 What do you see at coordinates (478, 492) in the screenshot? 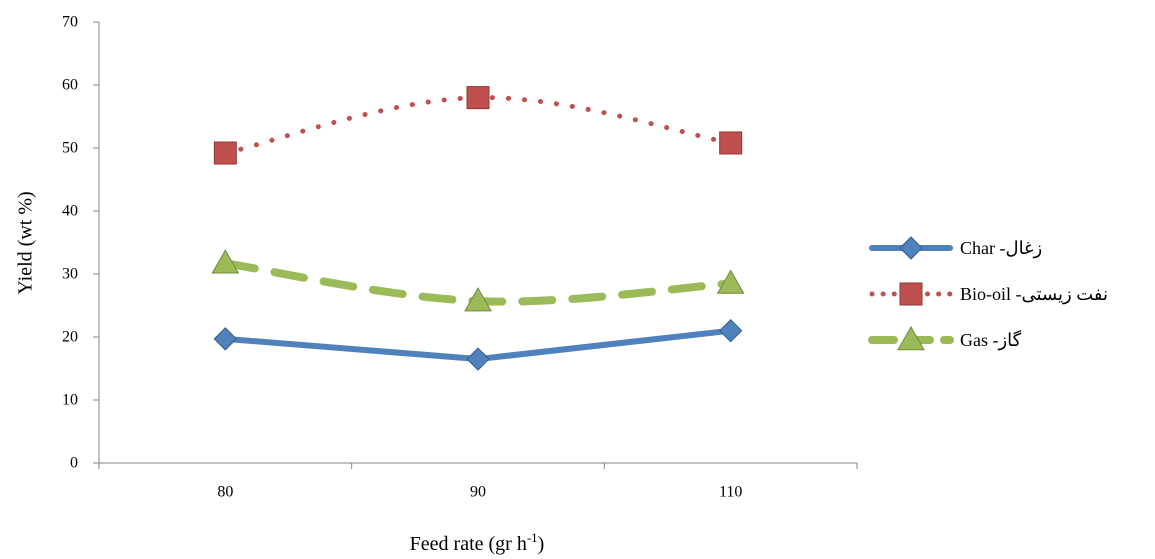
I see `x-tick-label: 90` at bounding box center [478, 492].